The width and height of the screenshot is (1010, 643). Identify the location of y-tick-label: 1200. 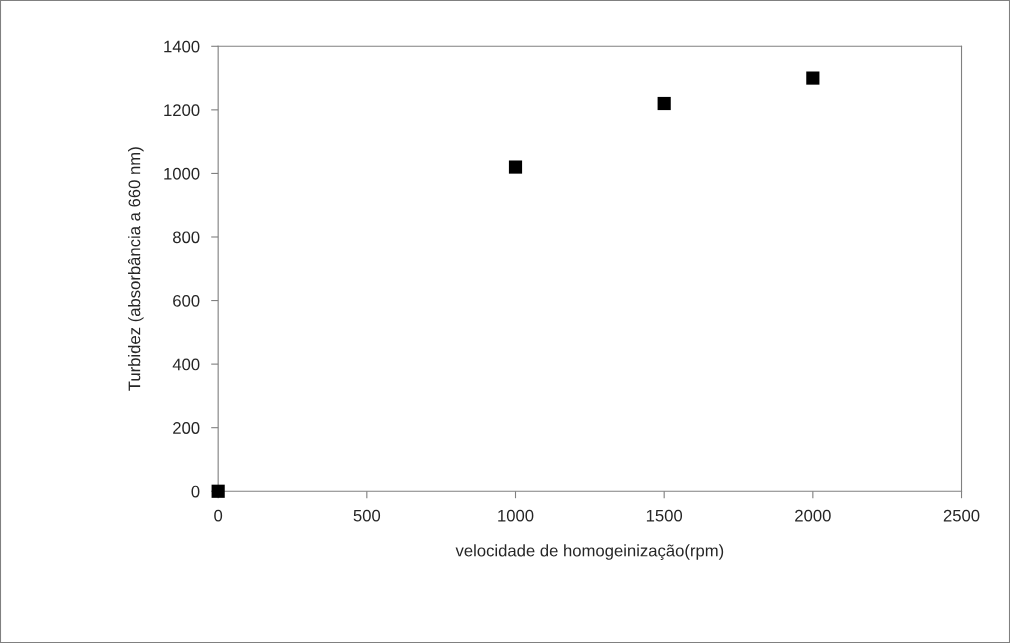
(182, 110).